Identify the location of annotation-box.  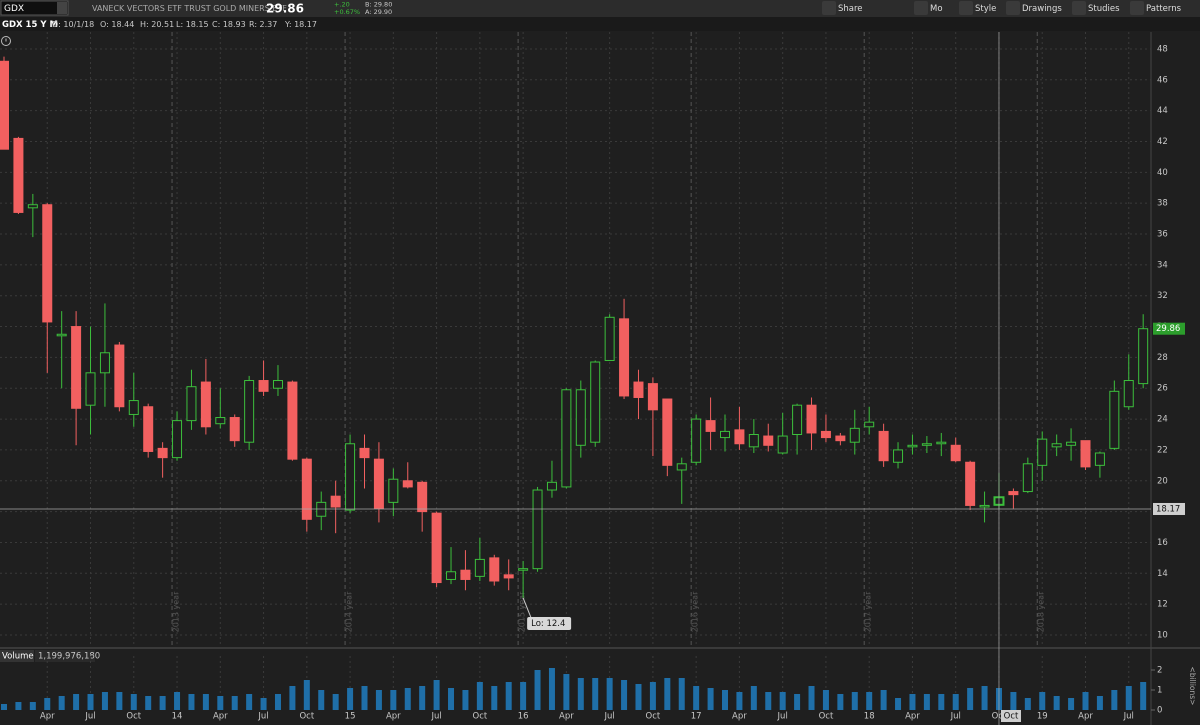
(549, 623).